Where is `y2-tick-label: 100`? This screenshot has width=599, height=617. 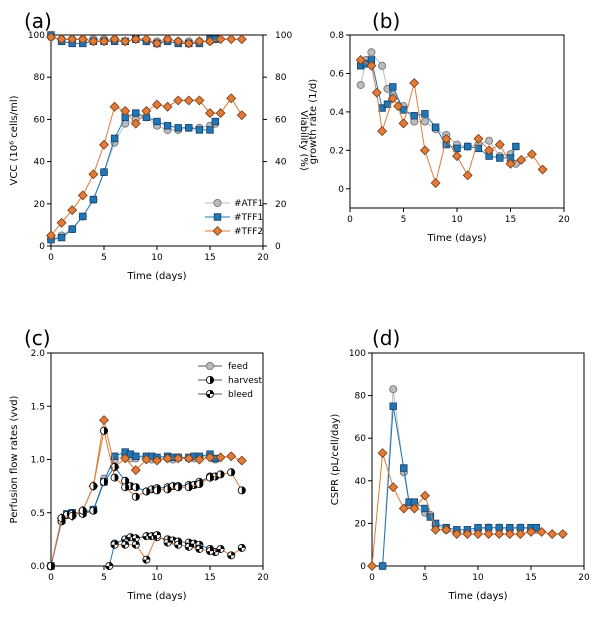
y2-tick-label: 100 is located at coordinates (283, 36).